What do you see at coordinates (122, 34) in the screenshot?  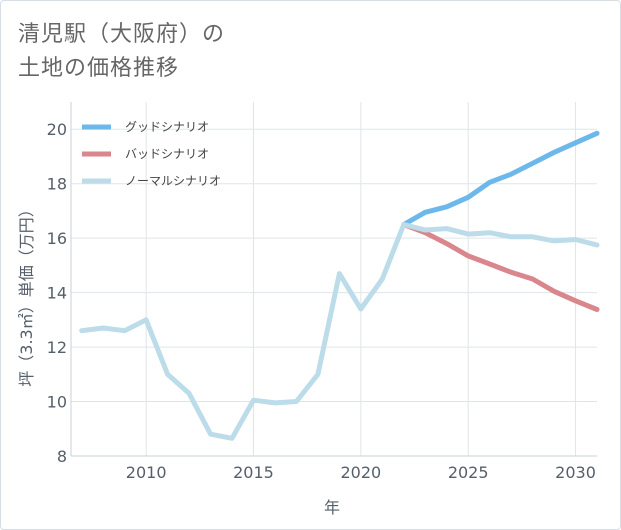 I see `chart-title-line1: 清児駅（大阪府）の` at bounding box center [122, 34].